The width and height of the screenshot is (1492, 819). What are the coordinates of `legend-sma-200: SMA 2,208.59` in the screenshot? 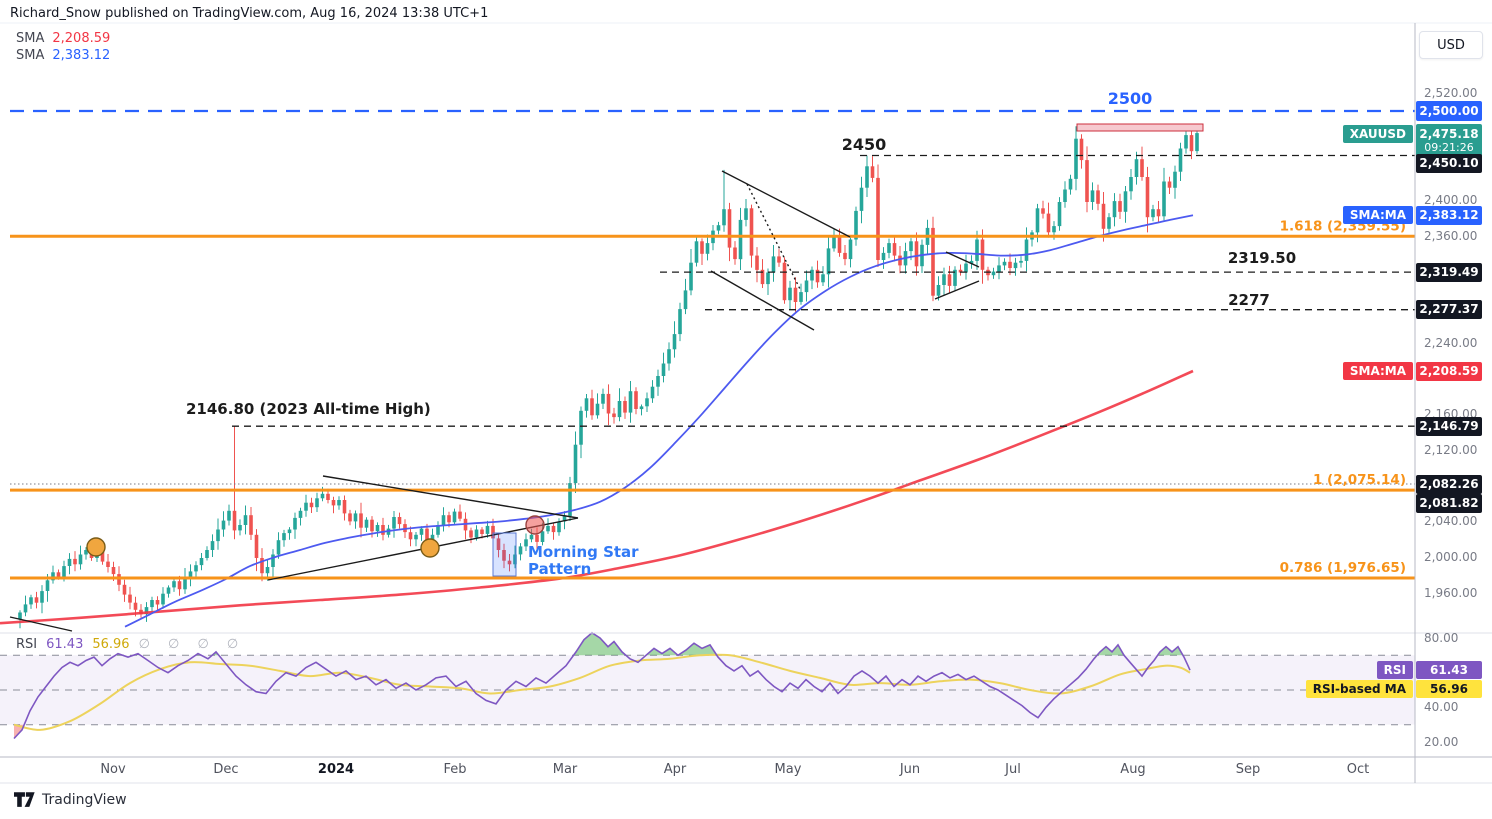 It's located at (63, 38).